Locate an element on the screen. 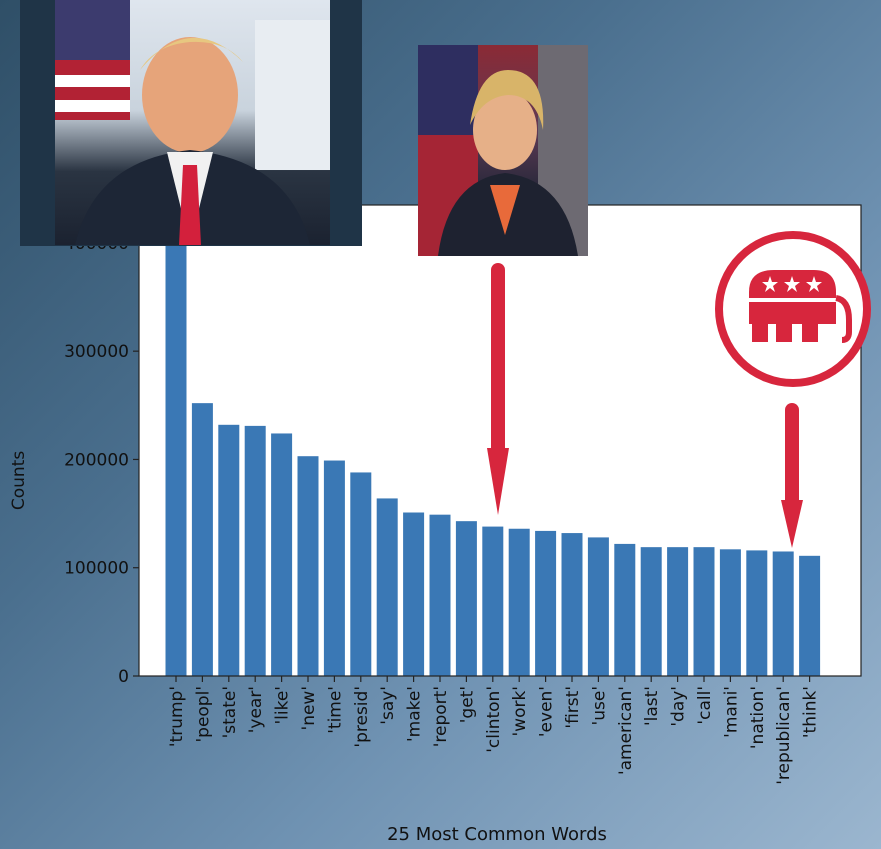 The height and width of the screenshot is (849, 881). x-tick-label-7: 'presid' is located at coordinates (362, 717).